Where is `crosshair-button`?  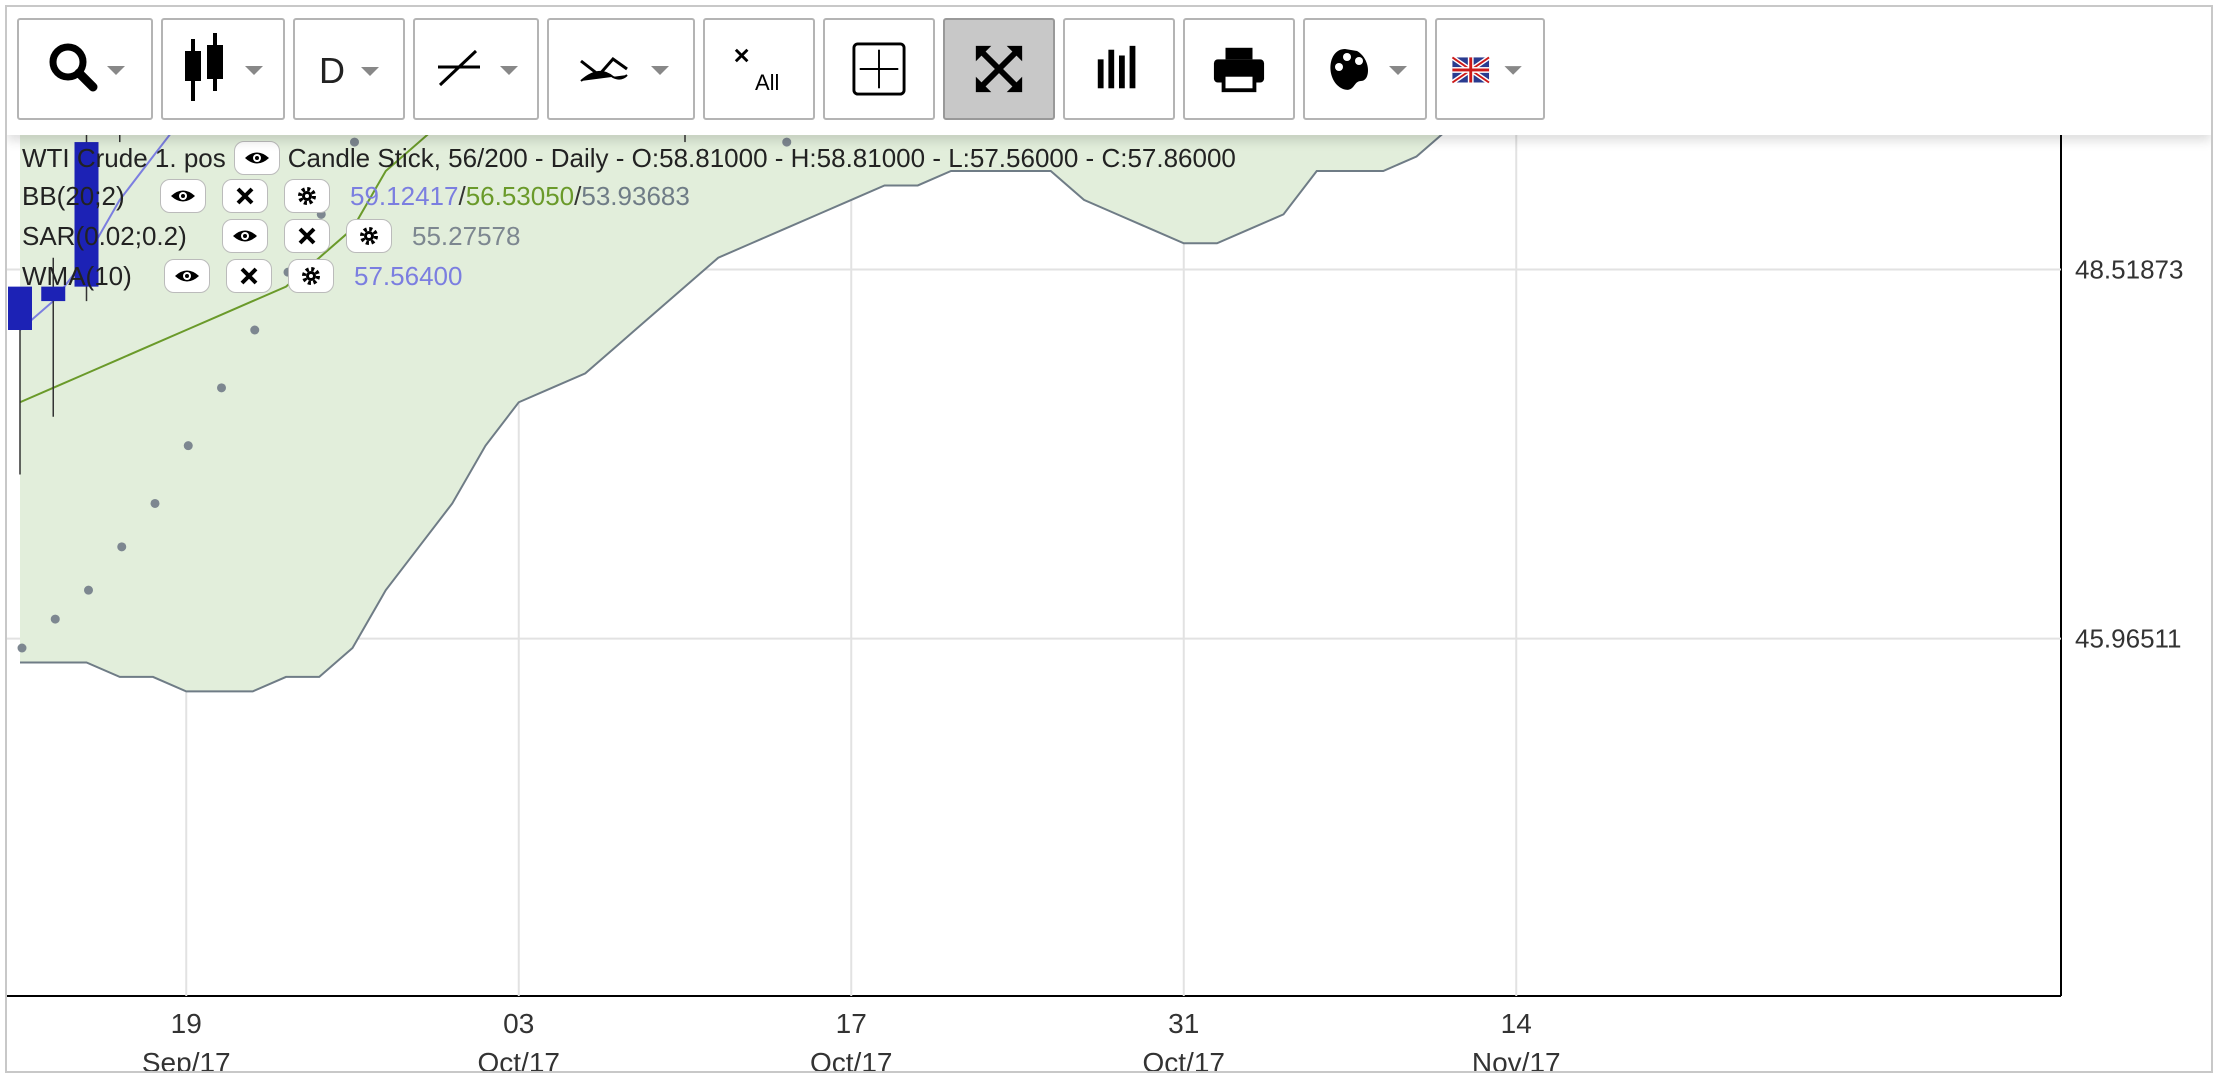
crosshair-button is located at coordinates (879, 69).